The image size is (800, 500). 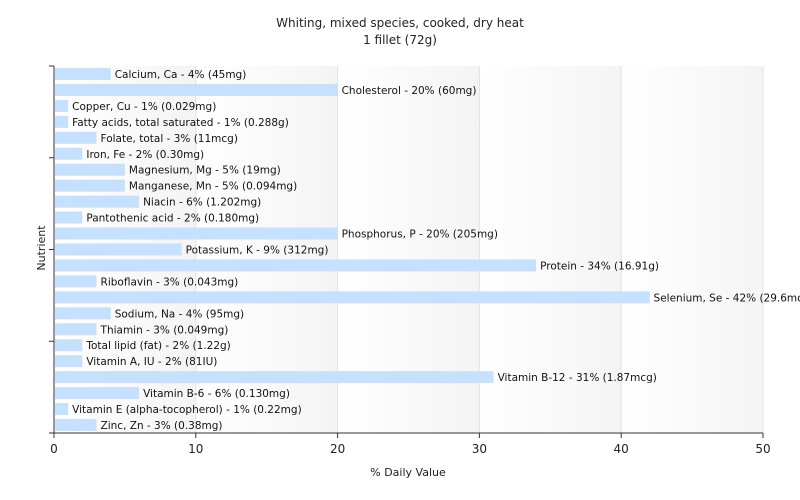 What do you see at coordinates (172, 219) in the screenshot?
I see `bar-label: Pantothenic acid - 2% (0.180mg)` at bounding box center [172, 219].